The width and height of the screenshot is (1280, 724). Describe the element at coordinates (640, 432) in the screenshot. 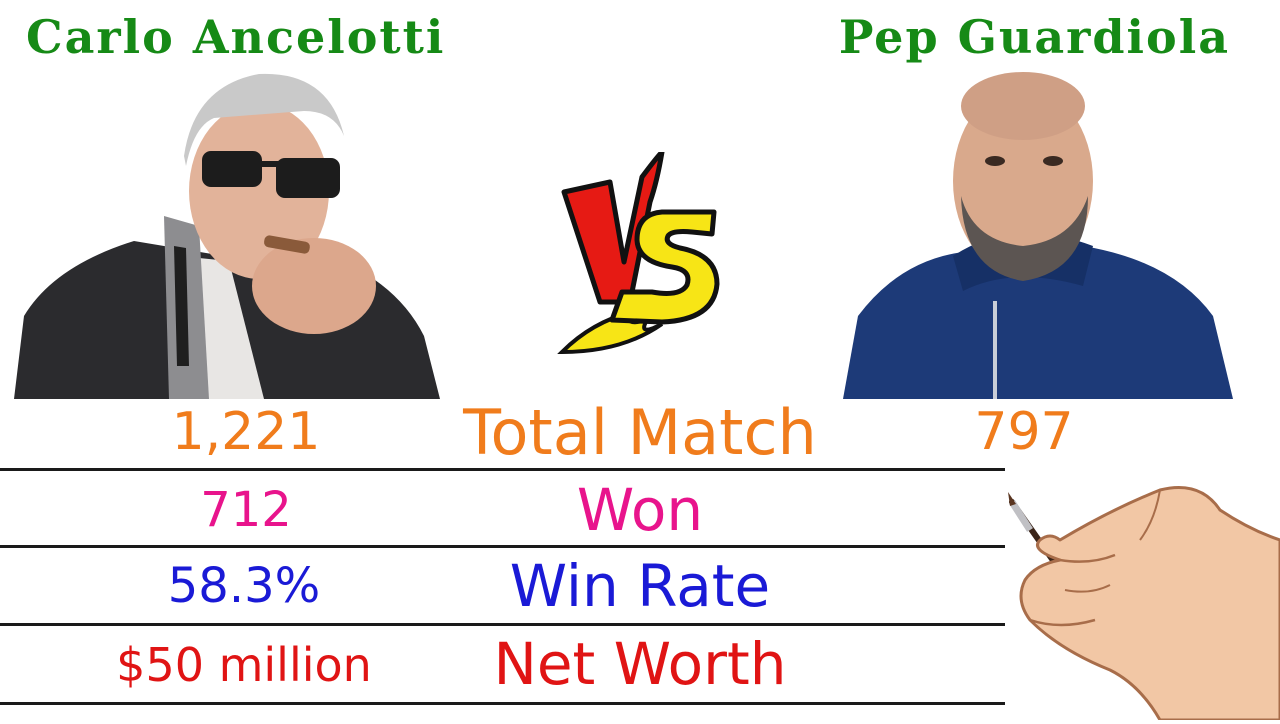

I see `total-match-label: Total Match` at that location.